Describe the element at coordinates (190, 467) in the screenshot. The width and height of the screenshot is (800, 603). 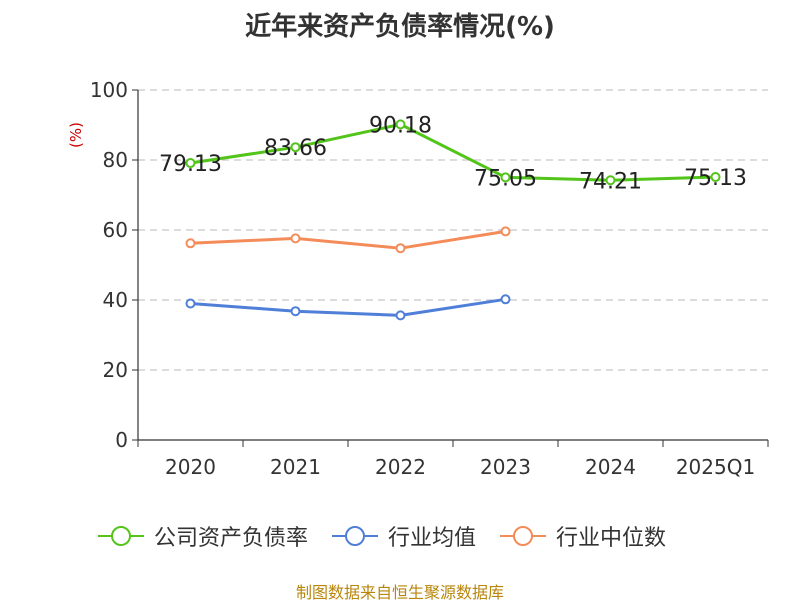
I see `x-tick-label: 2020` at that location.